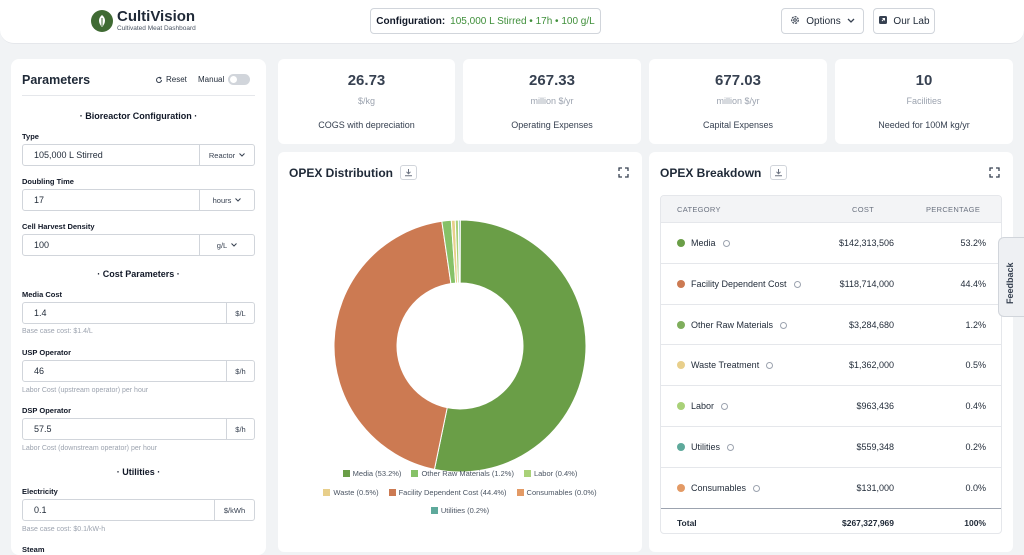  Describe the element at coordinates (973, 284) in the screenshot. I see `row-percentage: 44.4%` at that location.